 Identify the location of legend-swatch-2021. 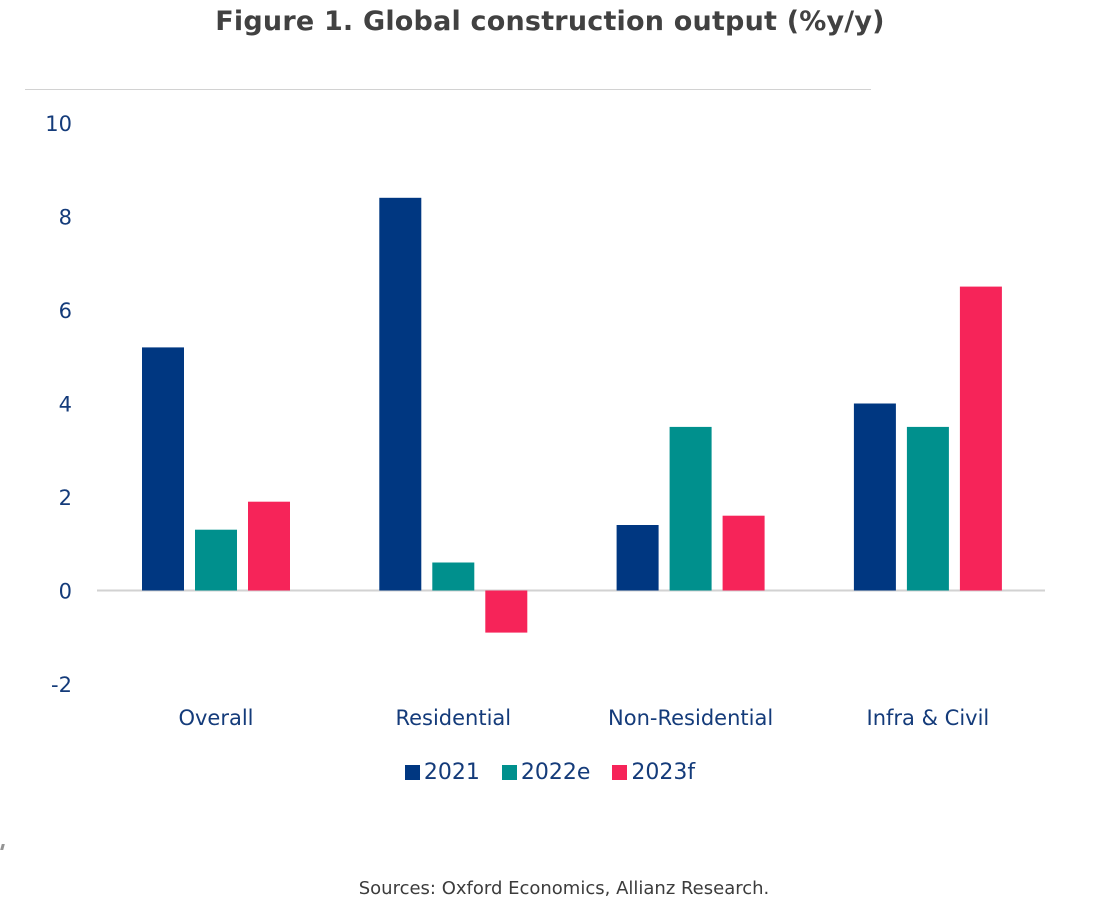
(412, 772).